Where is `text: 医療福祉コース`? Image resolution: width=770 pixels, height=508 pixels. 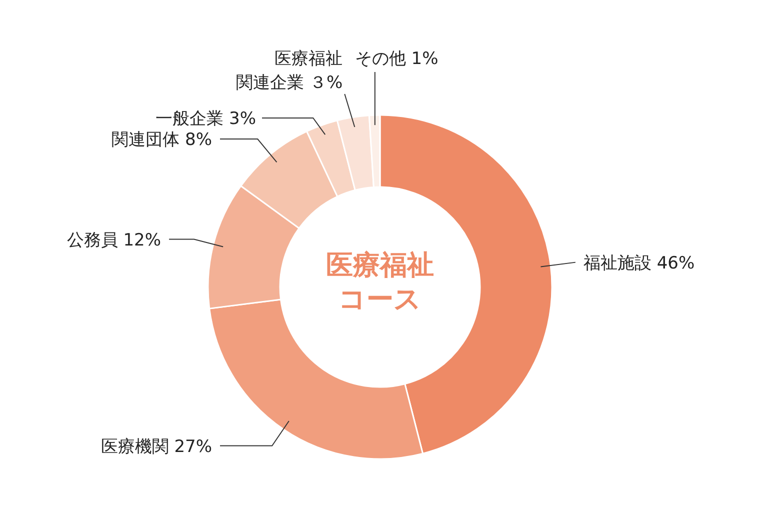
text: 医療福祉コース is located at coordinates (380, 282).